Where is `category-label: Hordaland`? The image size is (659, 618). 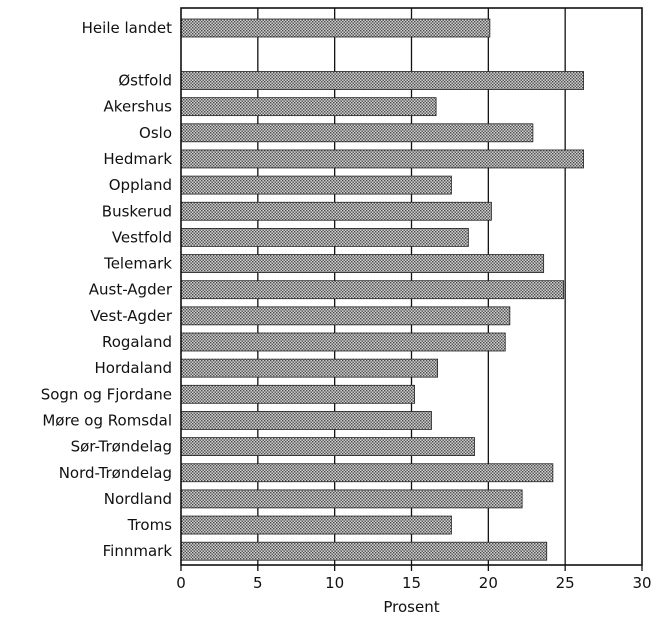 category-label: Hordaland is located at coordinates (133, 368).